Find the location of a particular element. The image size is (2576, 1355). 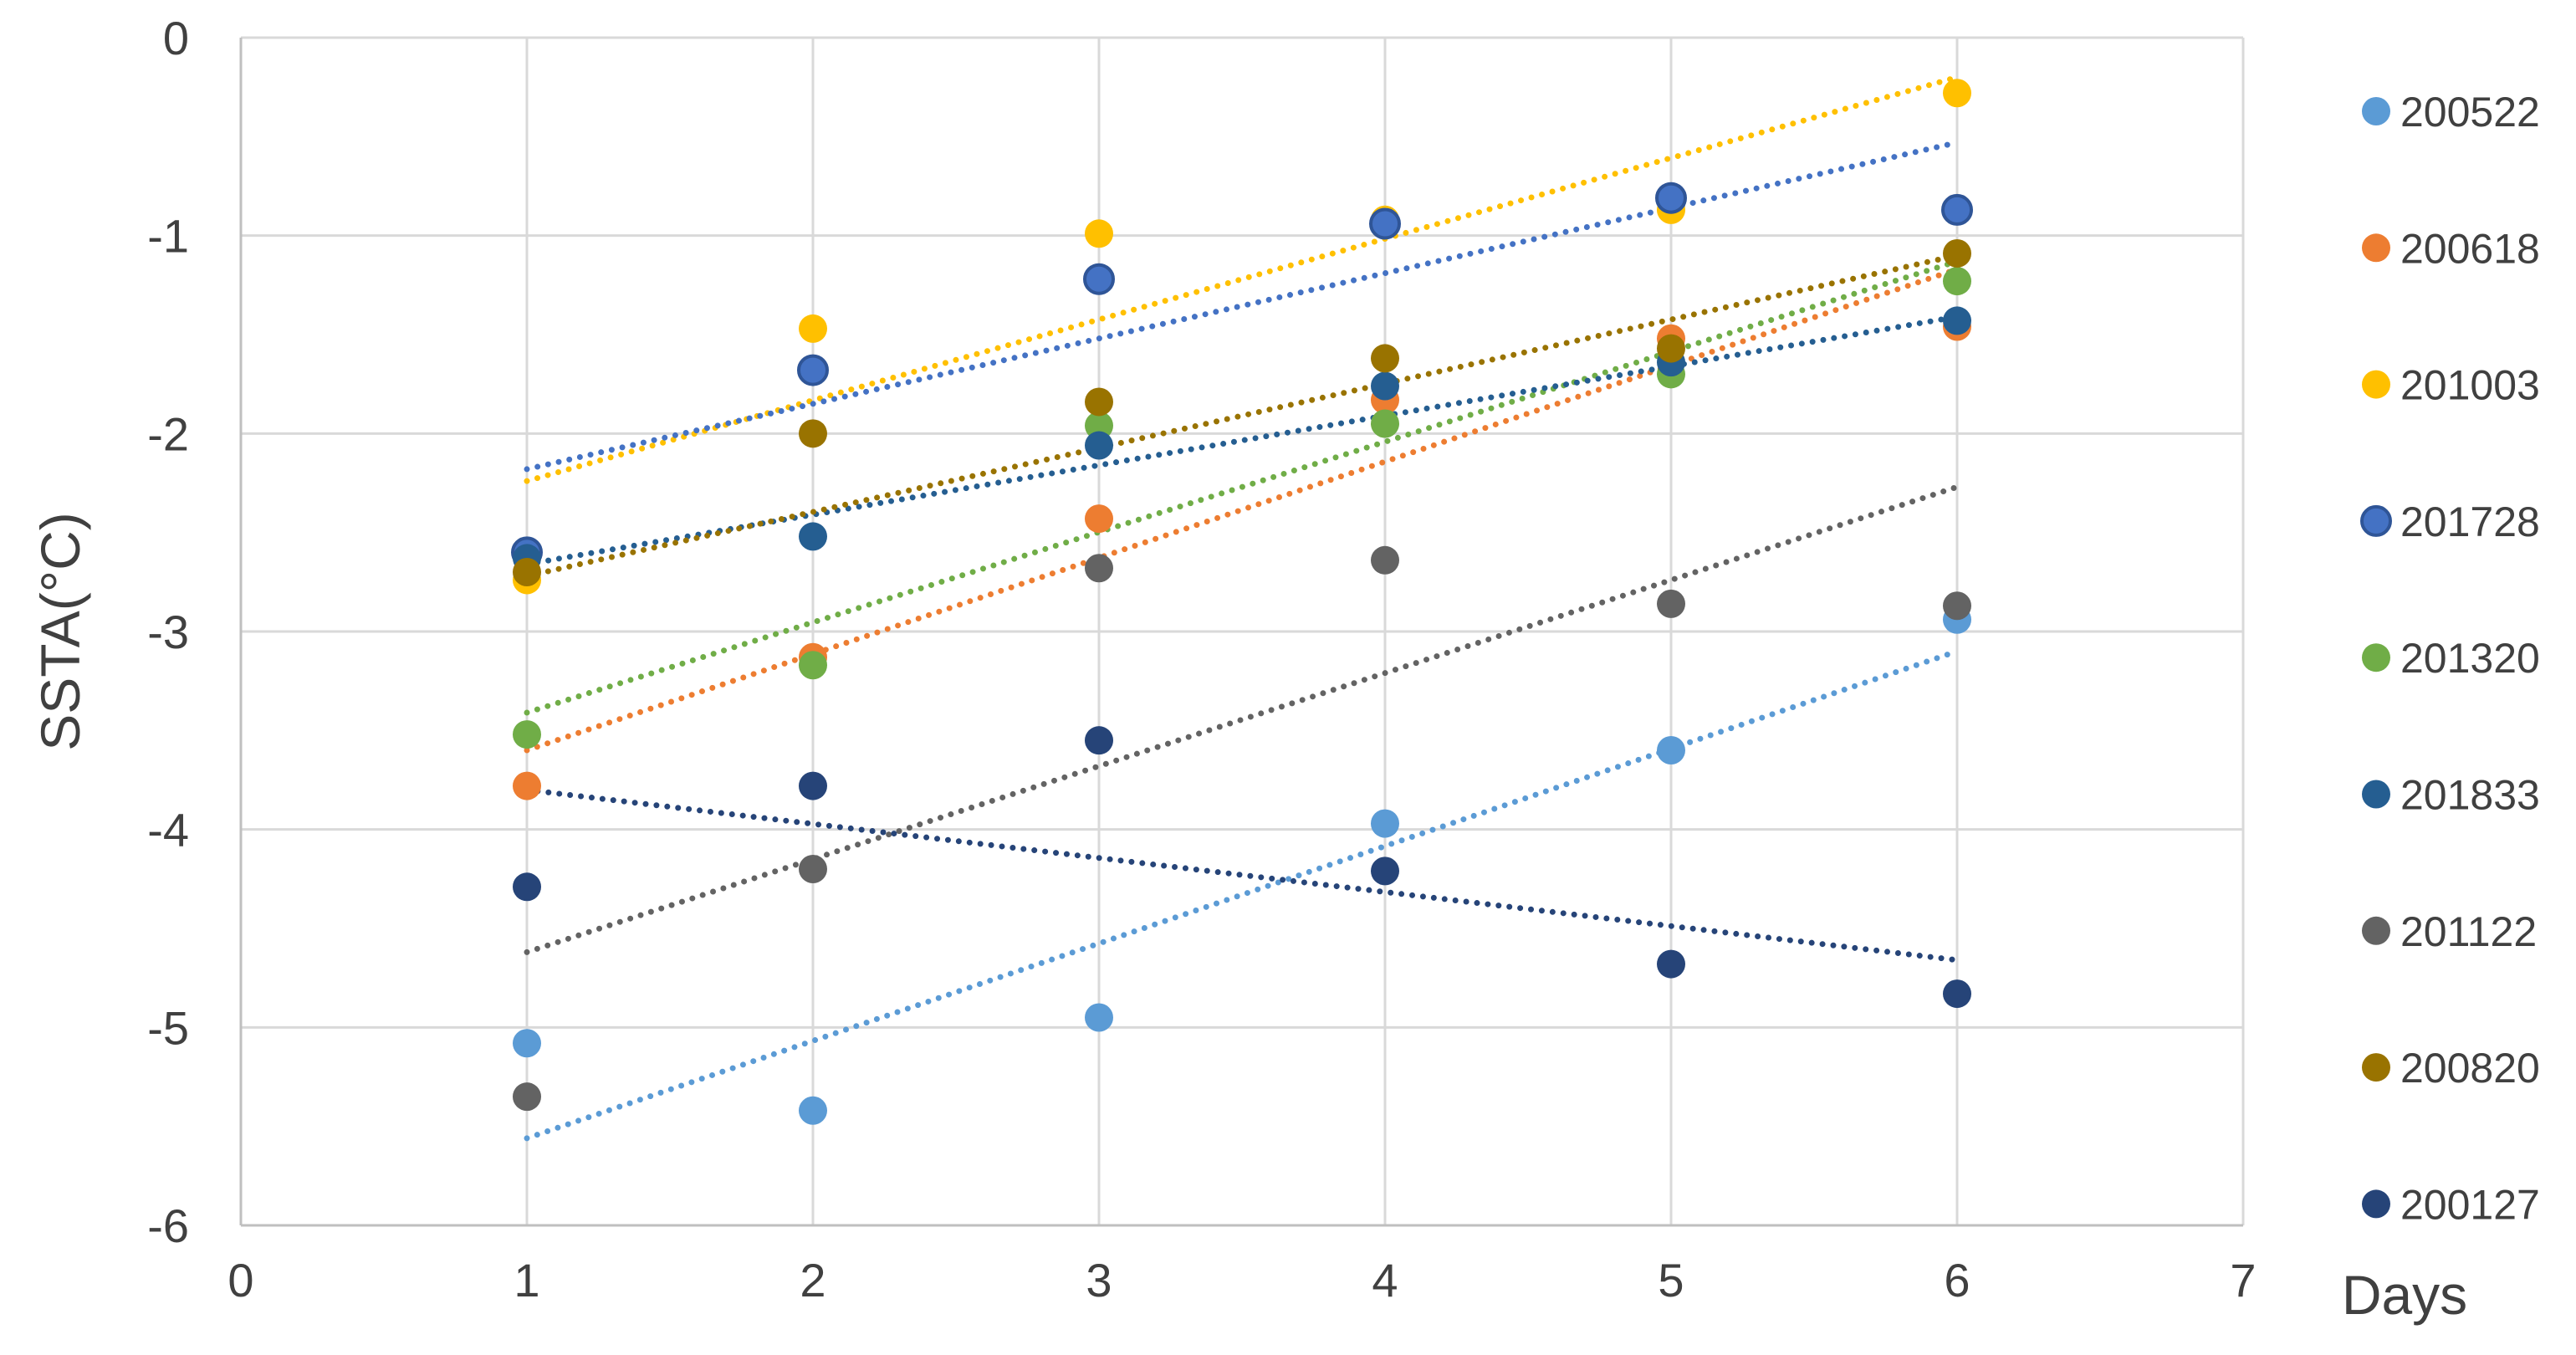

x-tick-label: 6 is located at coordinates (1957, 1280).